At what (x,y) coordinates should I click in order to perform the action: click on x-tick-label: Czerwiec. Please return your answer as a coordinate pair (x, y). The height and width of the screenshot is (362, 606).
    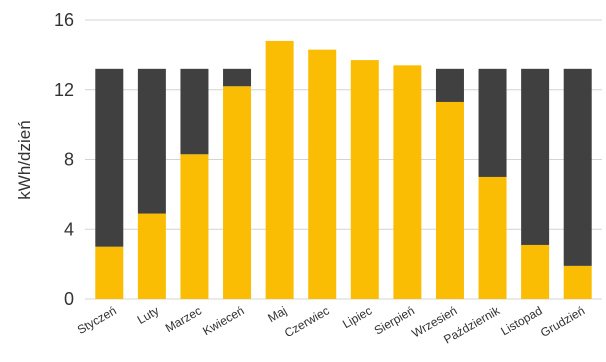
    Looking at the image, I should click on (307, 321).